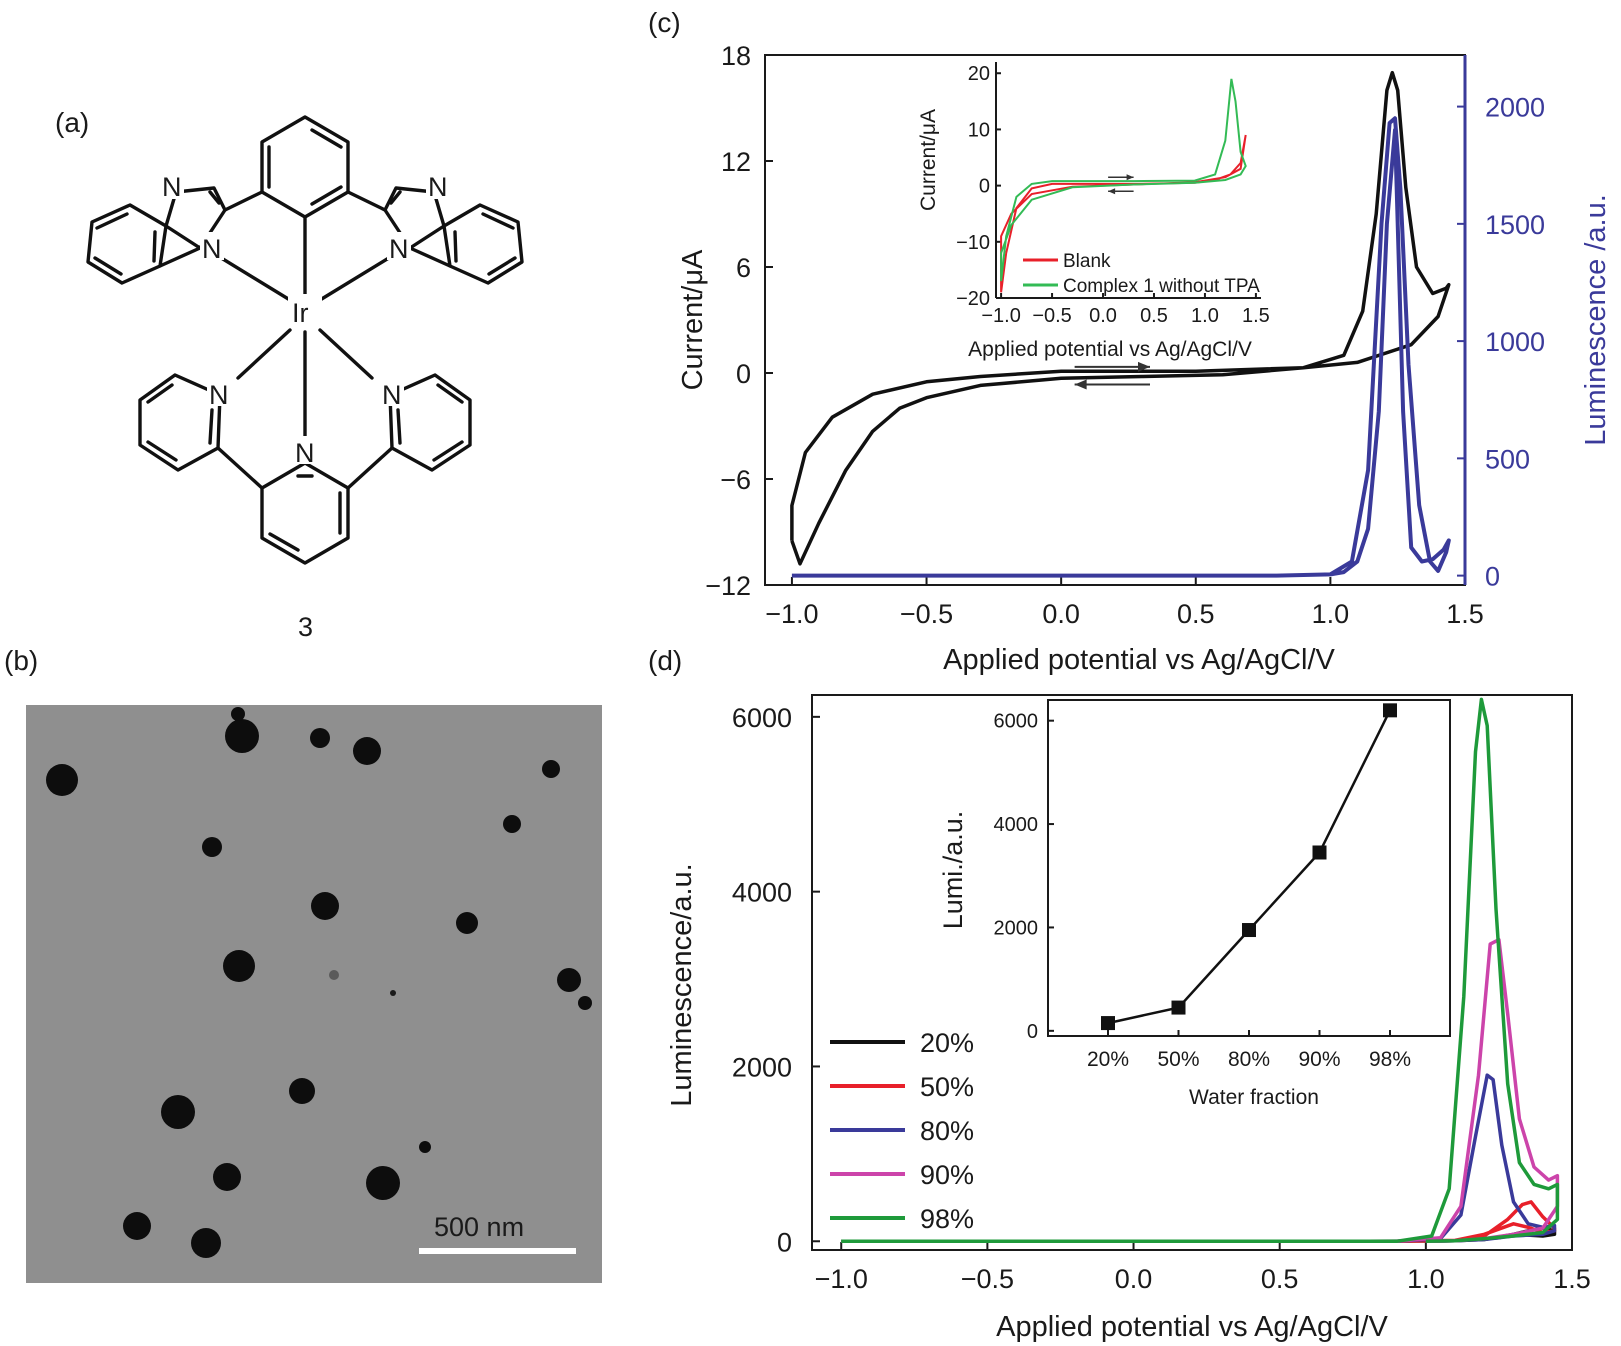 The image size is (1621, 1346). What do you see at coordinates (1492, 577) in the screenshot?
I see `y2-tick-label: 0` at bounding box center [1492, 577].